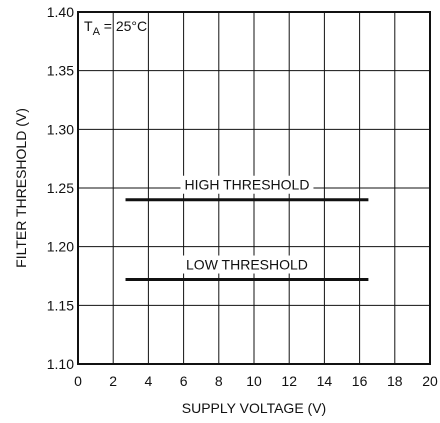  I want to click on series-group: HIGH THRESHOLD LOW THRESHOLD, so click(247, 228).